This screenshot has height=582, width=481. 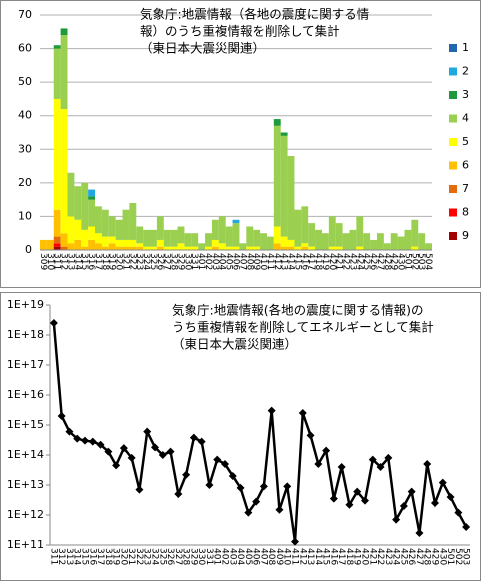 I want to click on x-tick-label: 408, so click(x=249, y=261).